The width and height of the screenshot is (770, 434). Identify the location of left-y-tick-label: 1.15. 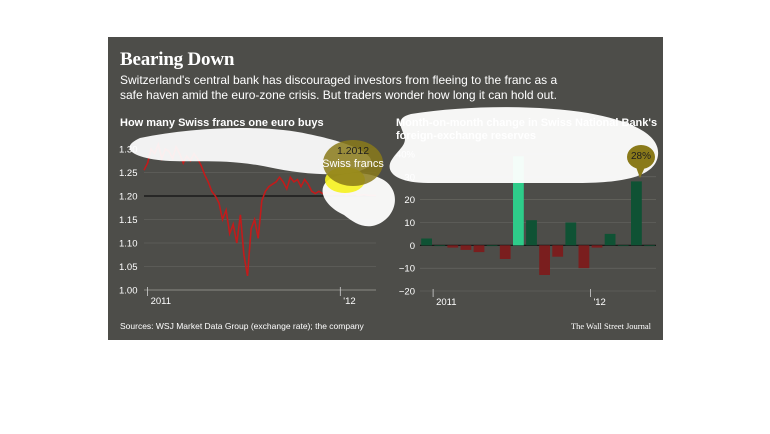
(128, 220).